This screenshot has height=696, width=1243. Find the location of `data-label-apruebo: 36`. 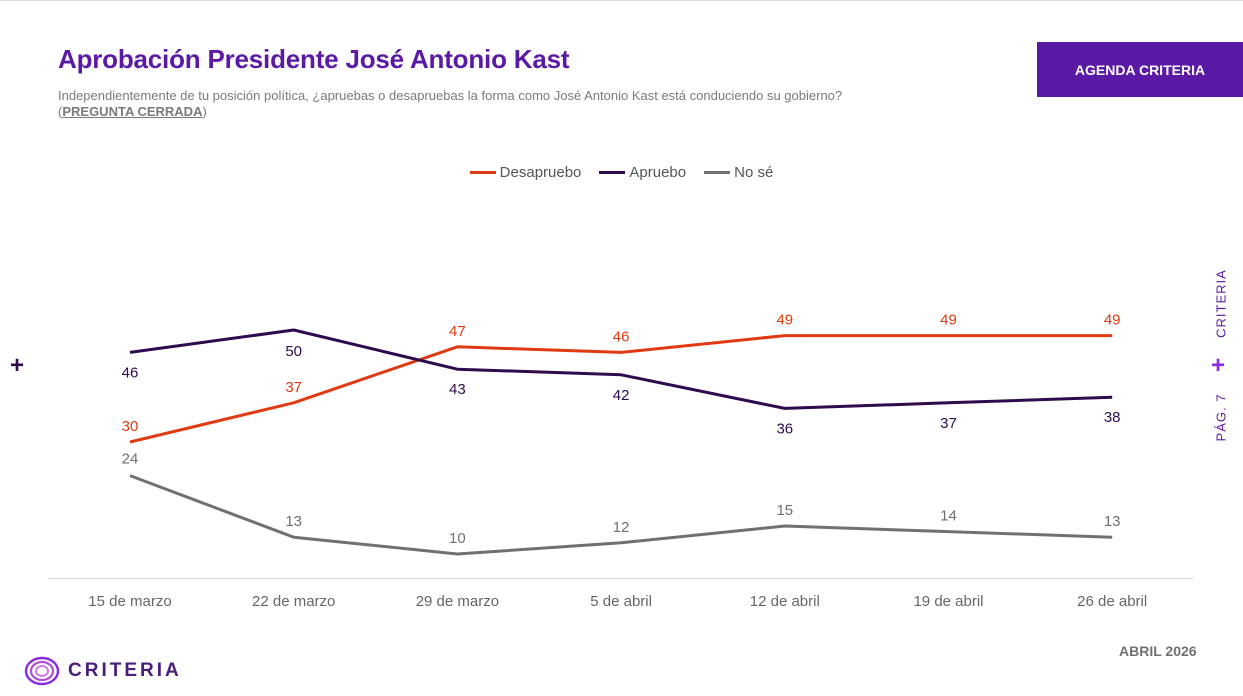

data-label-apruebo: 36 is located at coordinates (784, 428).